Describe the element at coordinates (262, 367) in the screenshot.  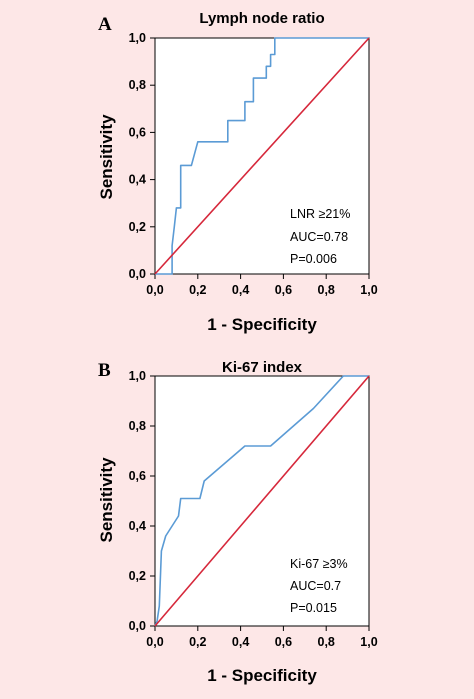
I see `chart-title: Ki-67 index` at that location.